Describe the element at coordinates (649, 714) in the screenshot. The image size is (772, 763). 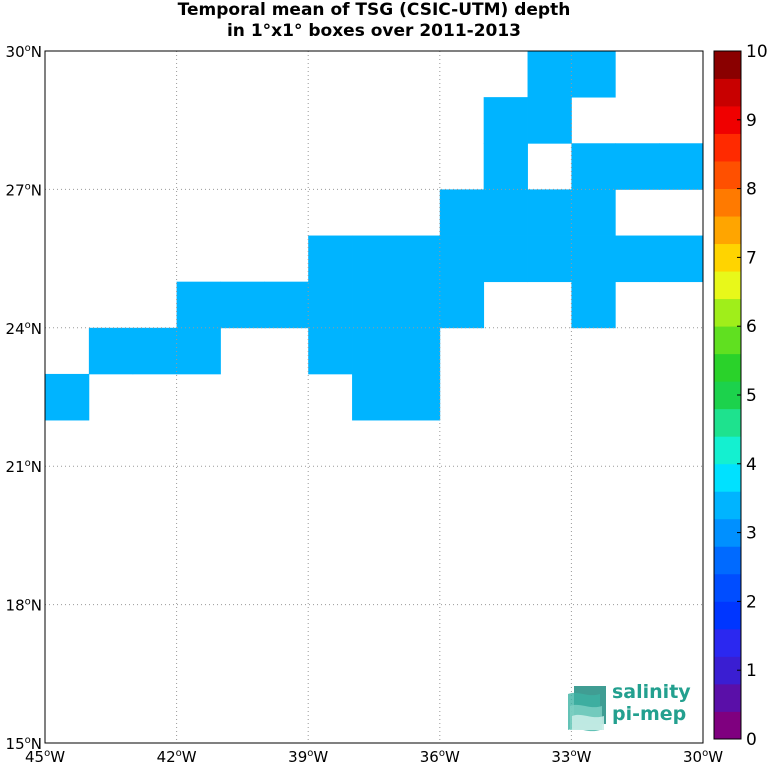
I see `logo-line-2: pi-mep` at that location.